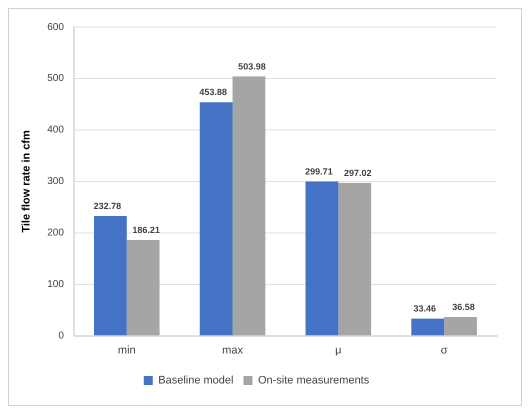  I want to click on x-tick-label: σ, so click(444, 350).